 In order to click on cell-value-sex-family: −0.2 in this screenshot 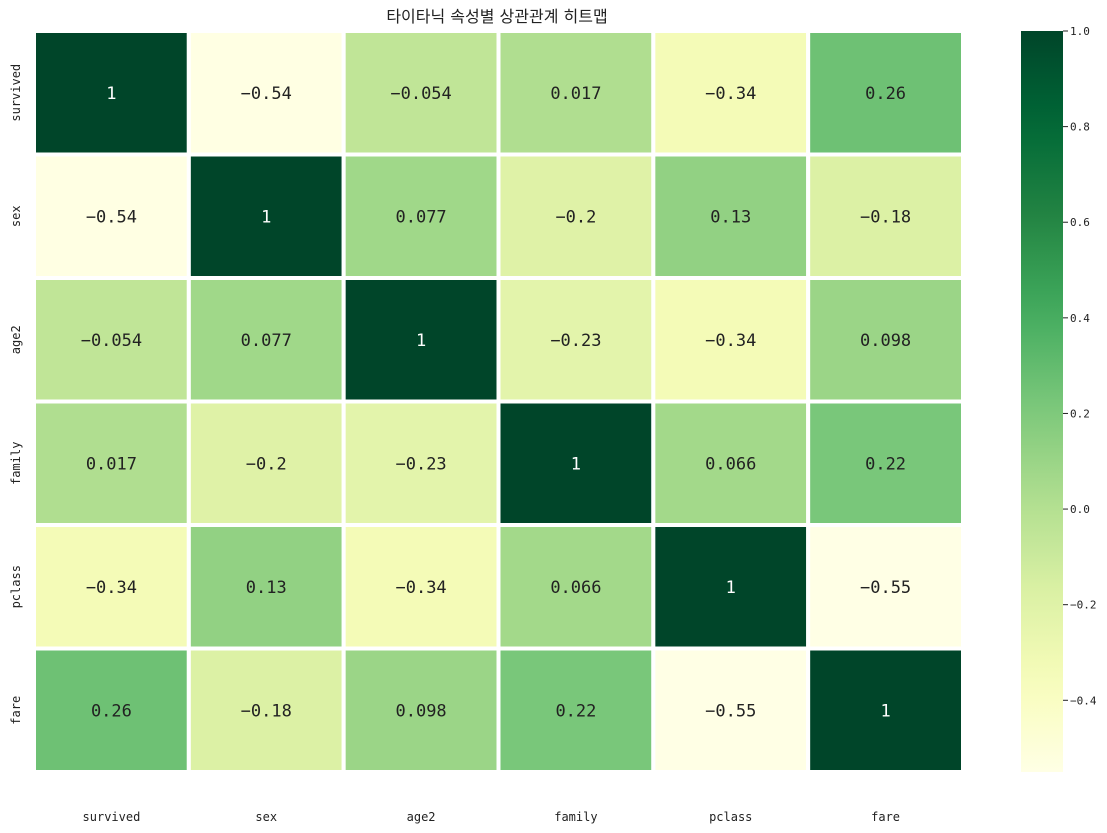, I will do `click(575, 217)`.